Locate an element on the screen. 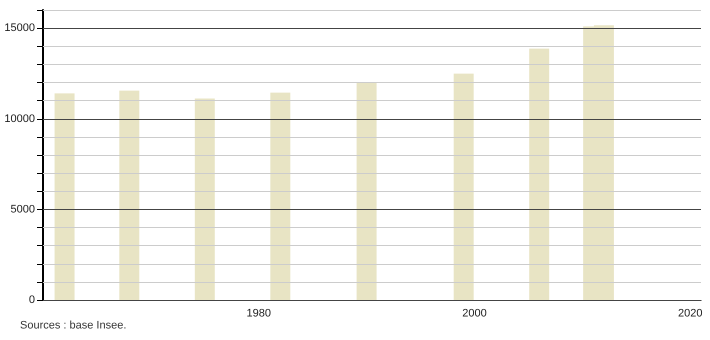 The image size is (710, 340). y-tick-label: 15000 is located at coordinates (19, 28).